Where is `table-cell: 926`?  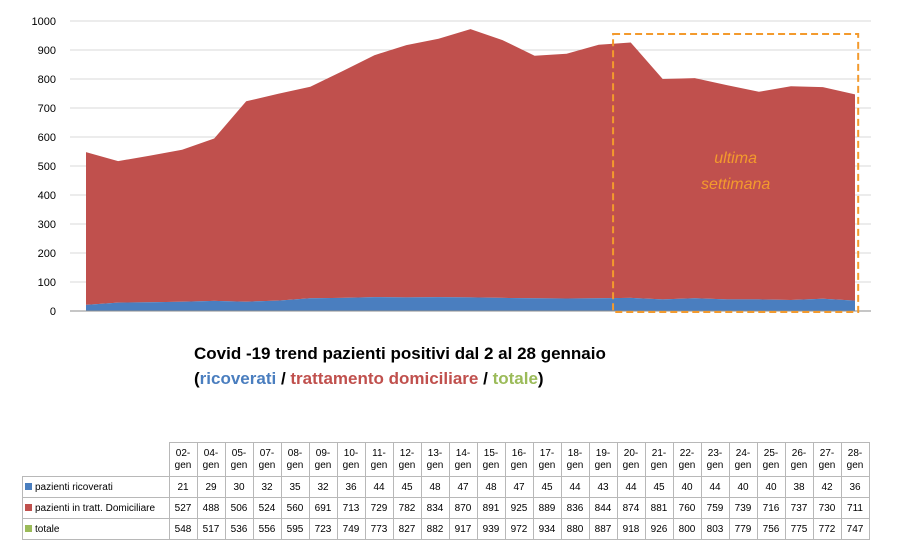
table-cell: 926 is located at coordinates (659, 529).